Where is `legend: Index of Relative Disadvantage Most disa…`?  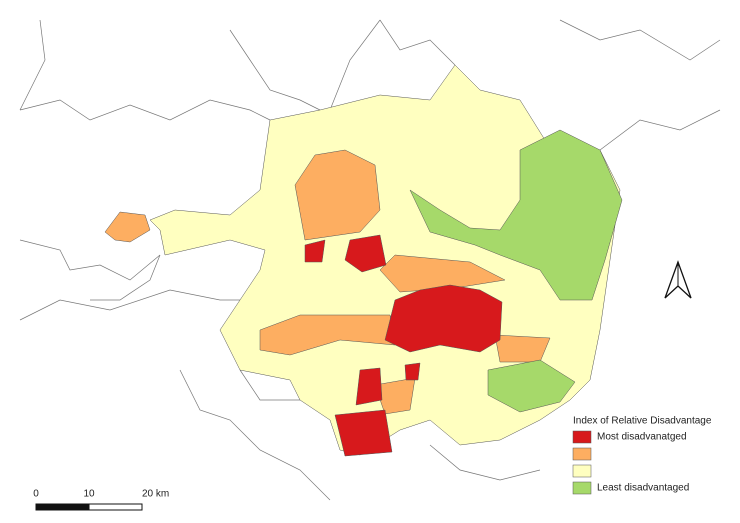
legend: Index of Relative Disadvantage Most disa… is located at coordinates (642, 455).